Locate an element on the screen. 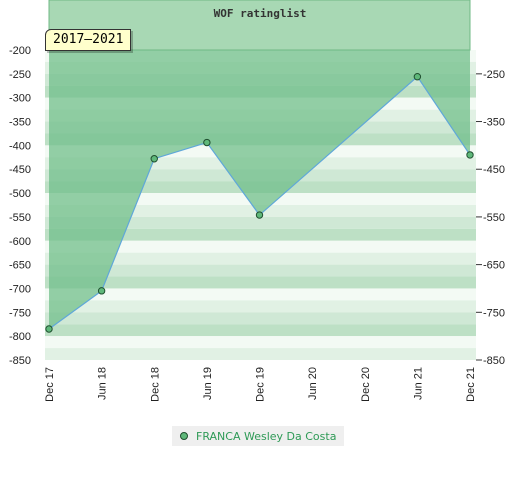 This screenshot has height=480, width=520. x-tick-label: Dec 21 is located at coordinates (471, 384).